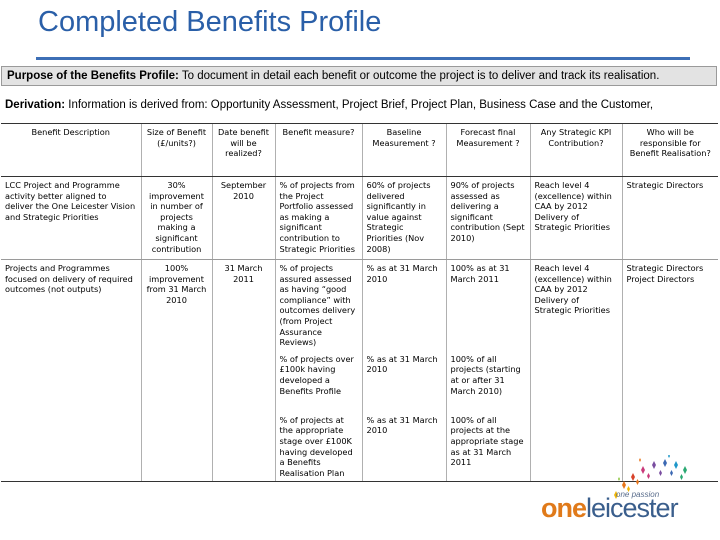 This screenshot has width=720, height=540. What do you see at coordinates (243, 371) in the screenshot?
I see `cell-date: 31 March 2011` at bounding box center [243, 371].